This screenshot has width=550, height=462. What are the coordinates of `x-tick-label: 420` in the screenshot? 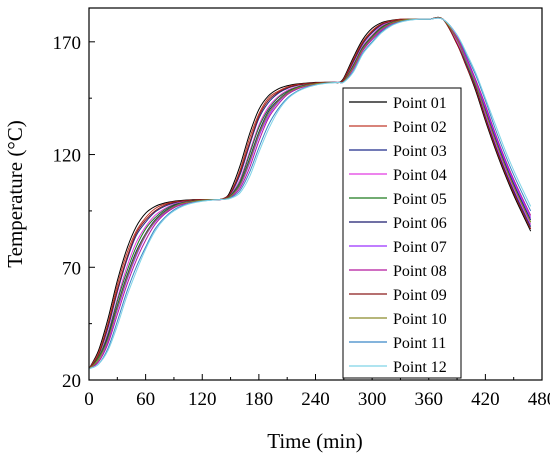 It's located at (485, 399).